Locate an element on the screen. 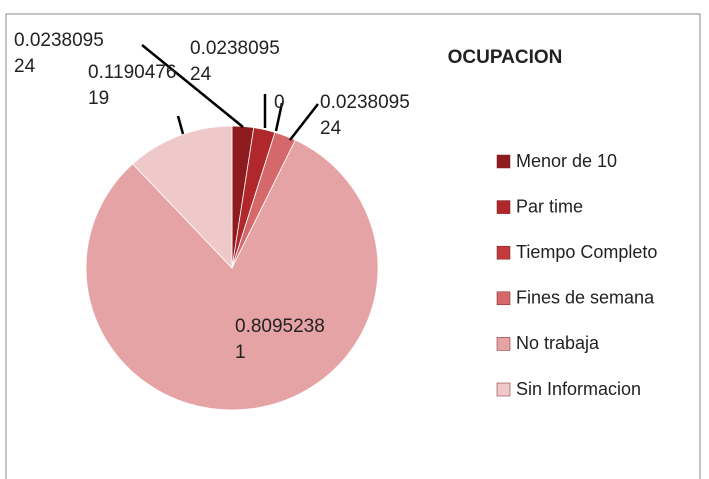 This screenshot has height=479, width=709. pie-slice is located at coordinates (182, 197).